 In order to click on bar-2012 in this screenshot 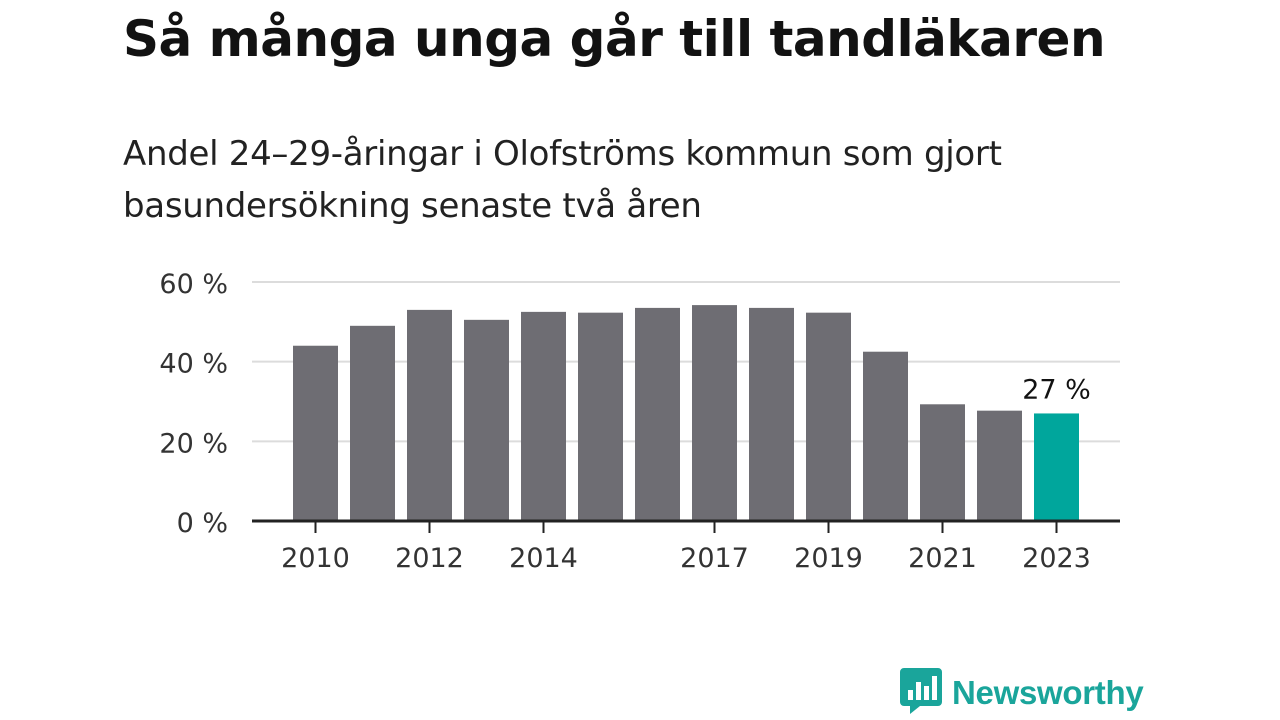, I will do `click(429, 415)`.